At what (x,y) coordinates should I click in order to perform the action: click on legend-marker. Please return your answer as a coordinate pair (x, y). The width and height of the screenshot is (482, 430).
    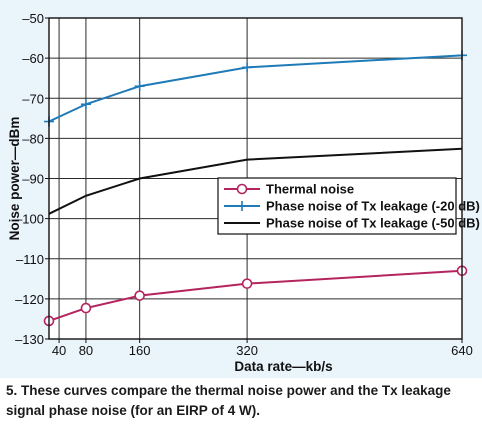
    Looking at the image, I should click on (242, 189).